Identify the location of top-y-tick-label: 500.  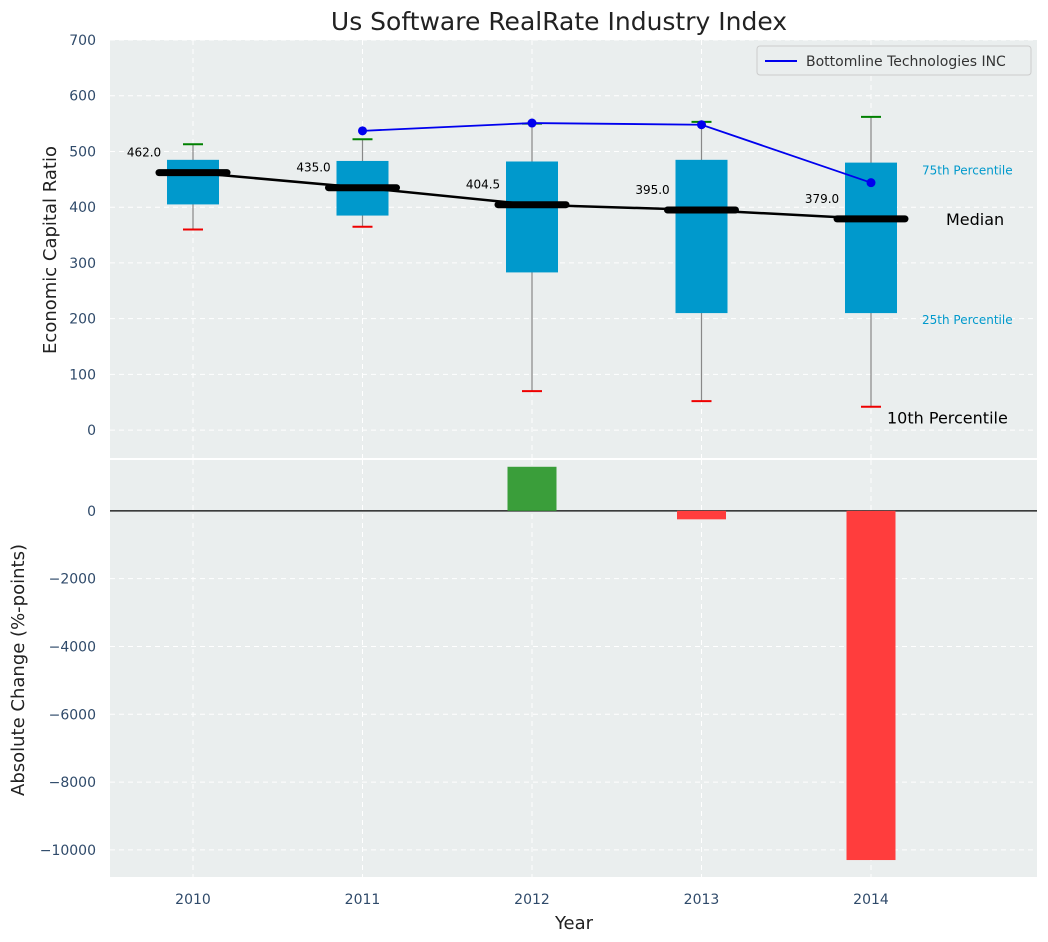
(82, 152).